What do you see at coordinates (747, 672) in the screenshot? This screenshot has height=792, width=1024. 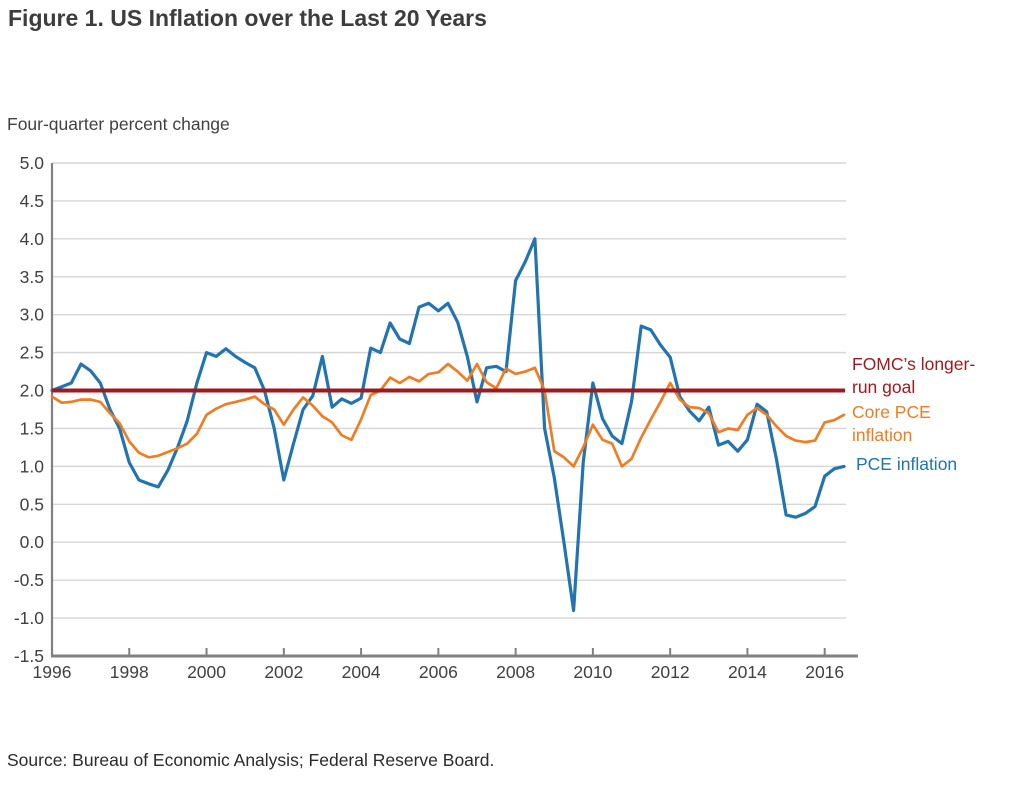 I see `x-tick-label-2014: 2014` at bounding box center [747, 672].